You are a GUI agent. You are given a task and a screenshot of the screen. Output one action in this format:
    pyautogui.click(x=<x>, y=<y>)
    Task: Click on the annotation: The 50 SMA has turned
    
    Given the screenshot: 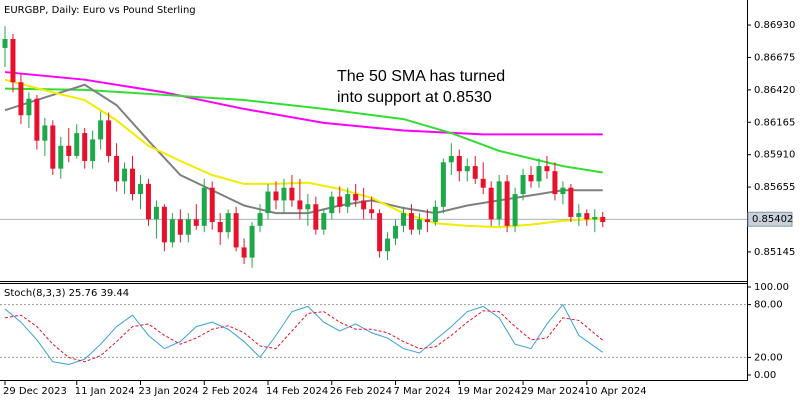 What is the action you would take?
    pyautogui.click(x=421, y=76)
    